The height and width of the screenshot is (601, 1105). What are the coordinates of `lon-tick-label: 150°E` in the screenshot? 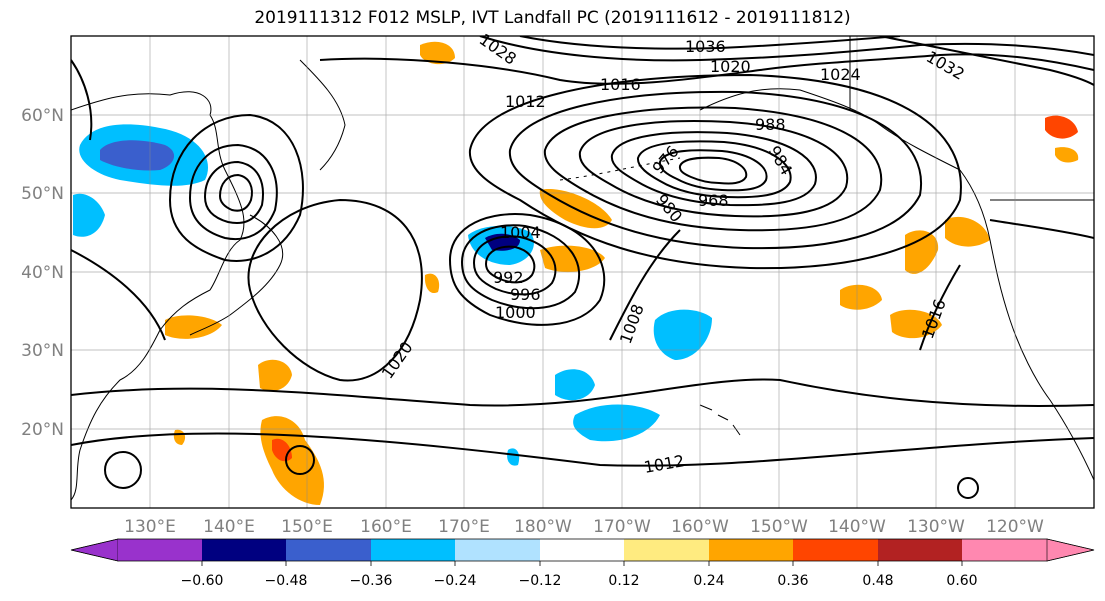 It's located at (307, 527).